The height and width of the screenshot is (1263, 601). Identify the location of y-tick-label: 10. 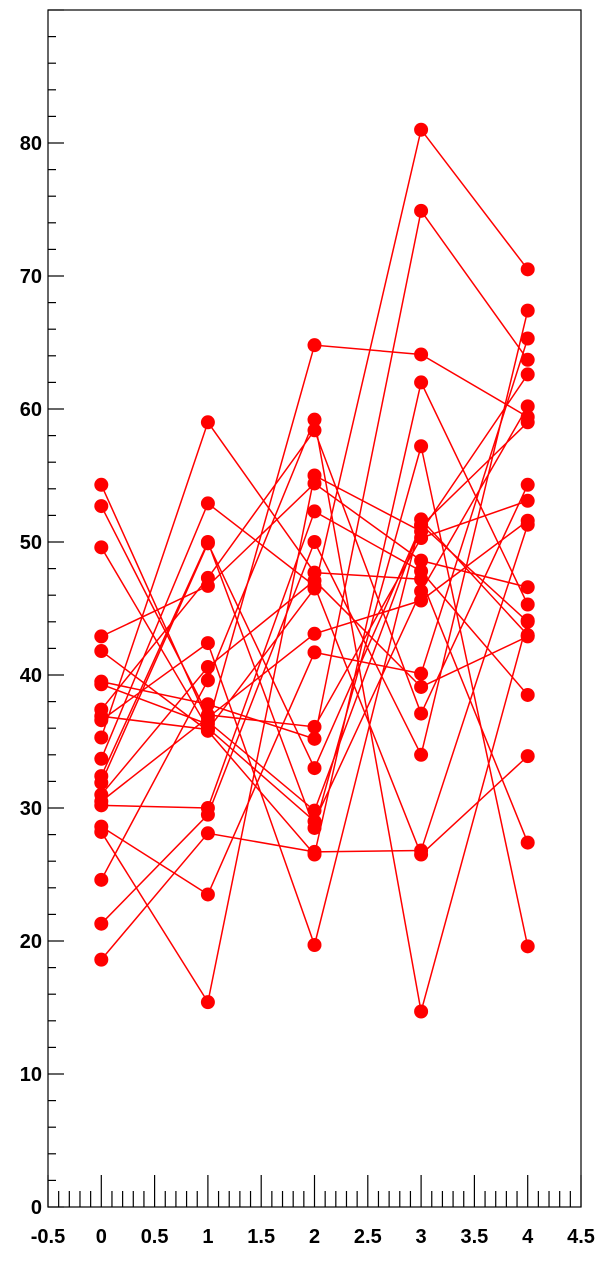
(31, 1075).